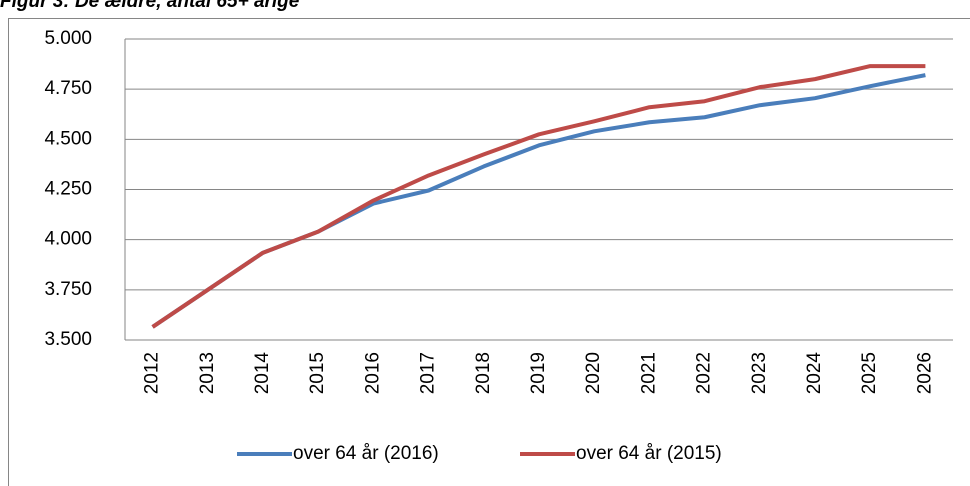 This screenshot has height=486, width=970. I want to click on y-tick-label: 4.250, so click(68, 189).